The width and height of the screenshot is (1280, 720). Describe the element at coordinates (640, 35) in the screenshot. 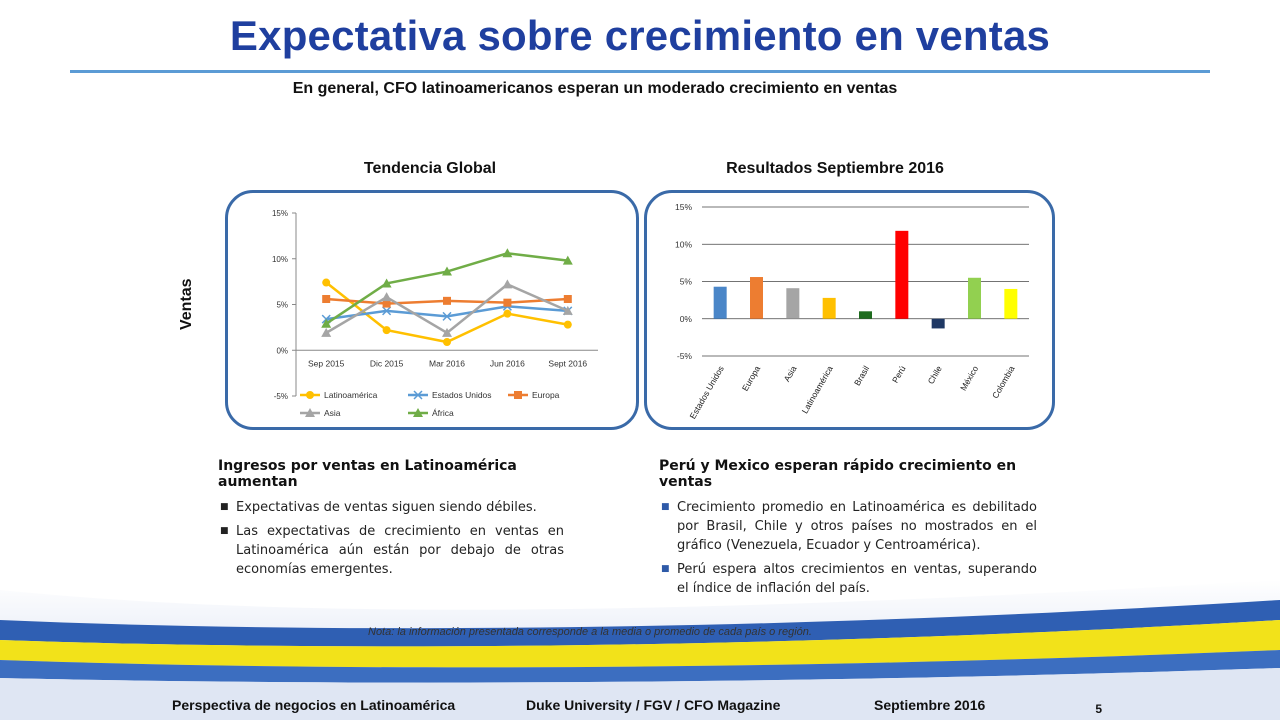

I see `page-title: Expectativa sobre crecimiento en ventas` at that location.